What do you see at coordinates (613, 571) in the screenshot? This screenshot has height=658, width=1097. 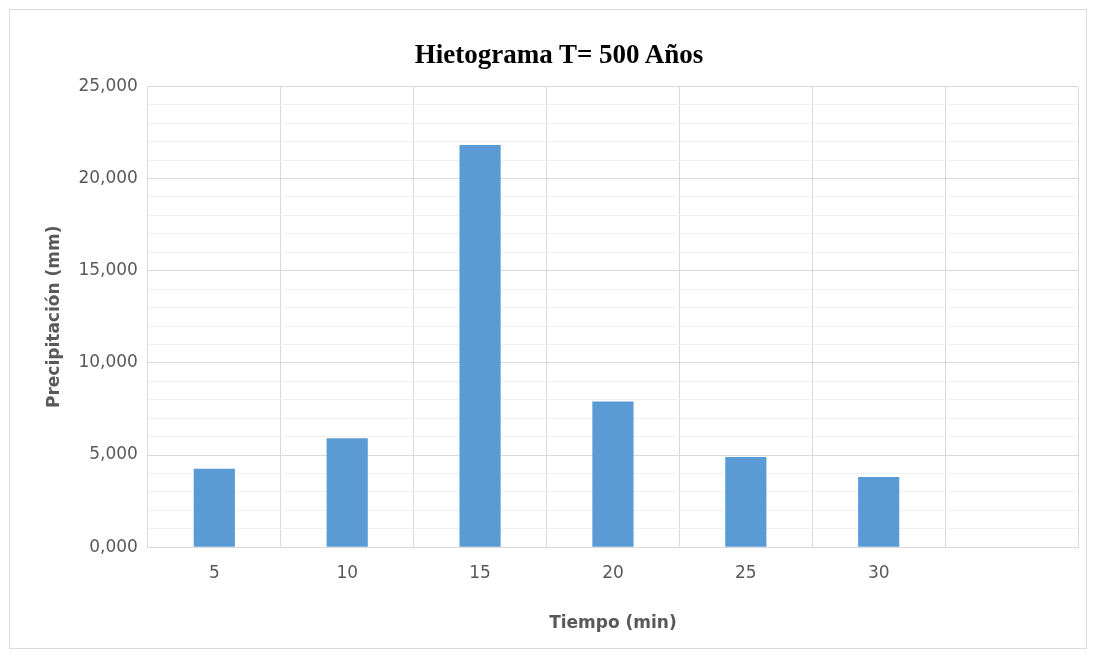 I see `x-tick-label: 20` at bounding box center [613, 571].